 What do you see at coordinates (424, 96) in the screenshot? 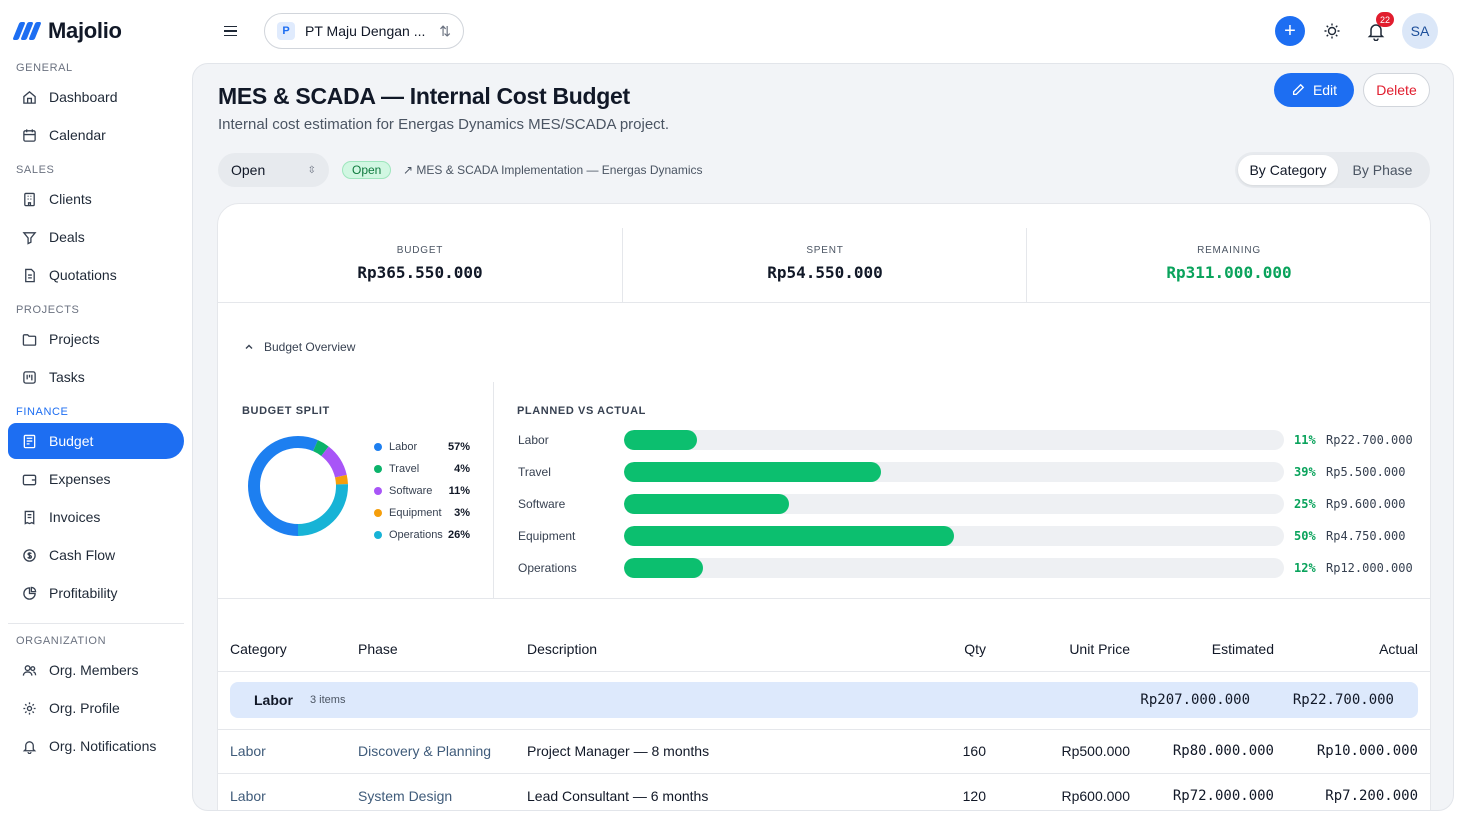
I see `page-title: MES & SCADA — Internal Cost Budget` at bounding box center [424, 96].